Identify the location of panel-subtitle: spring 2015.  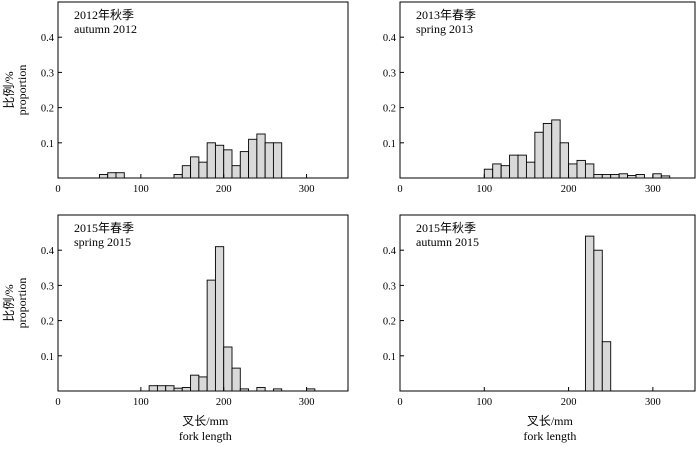
(102, 242).